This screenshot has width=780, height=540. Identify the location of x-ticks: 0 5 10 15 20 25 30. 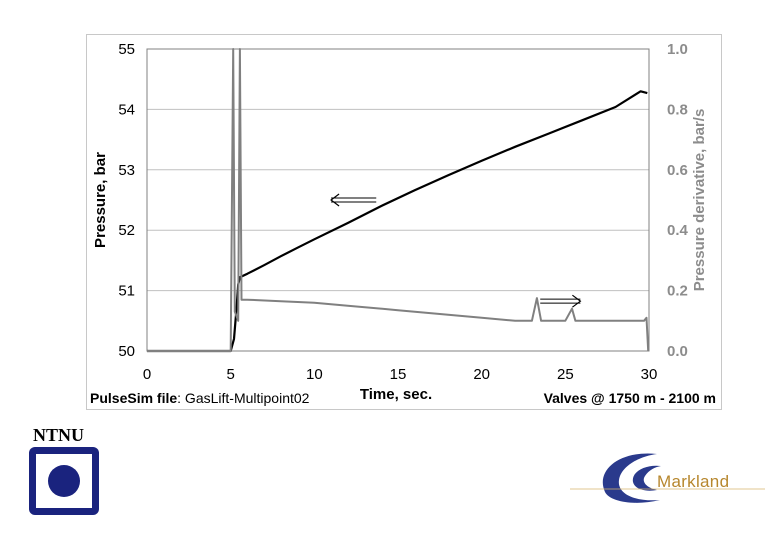
(400, 374).